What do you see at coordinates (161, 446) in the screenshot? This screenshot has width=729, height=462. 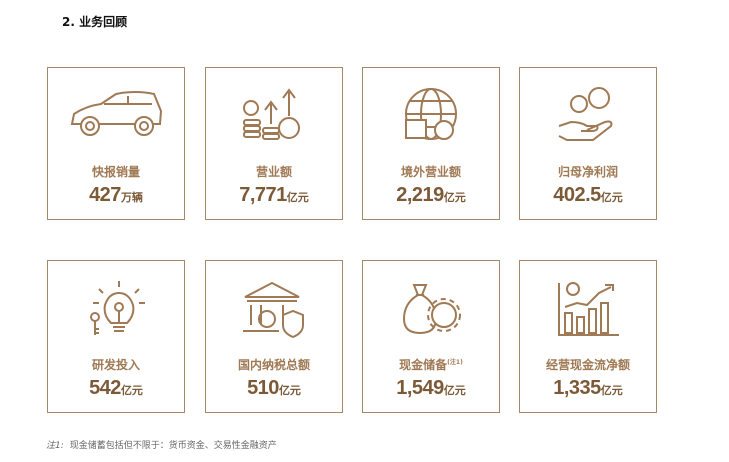 I see `footnote: 注1: 现金储蓄包括但不限于：货币资金、交易性金融资产` at bounding box center [161, 446].